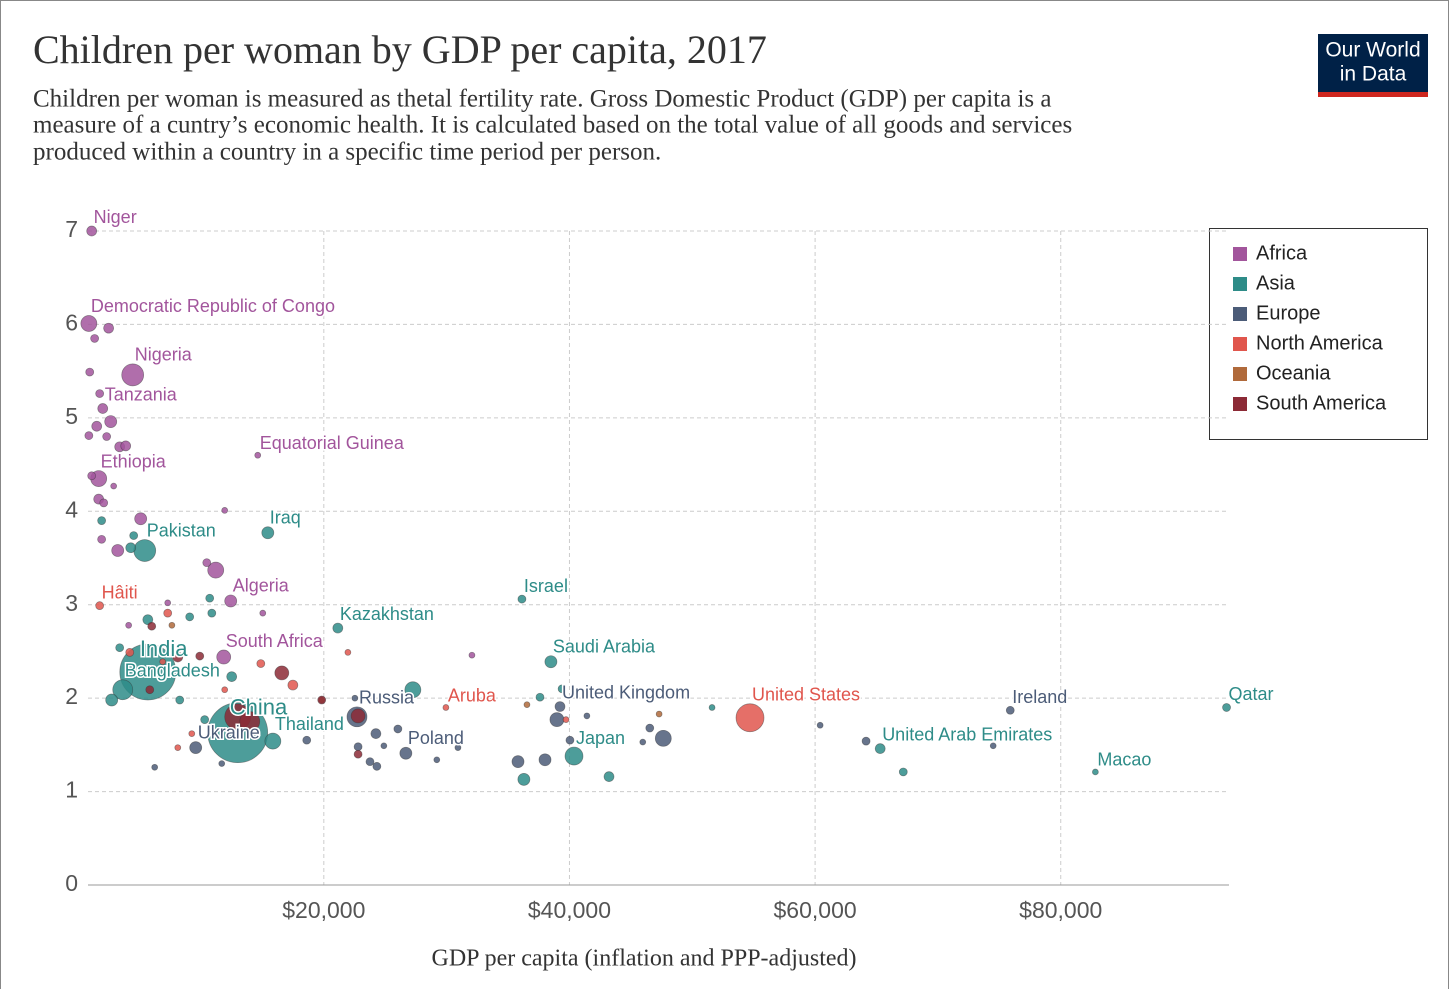 This screenshot has height=989, width=1449. What do you see at coordinates (600, 738) in the screenshot?
I see `point-label: Japan` at bounding box center [600, 738].